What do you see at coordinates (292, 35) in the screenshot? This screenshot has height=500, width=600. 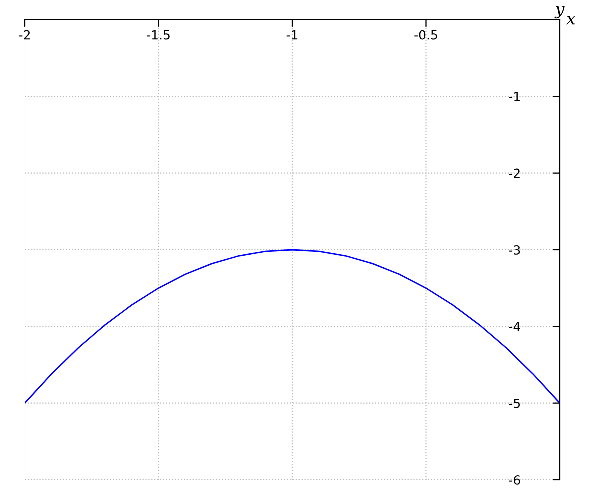 I see `x-tick-label: -1` at bounding box center [292, 35].